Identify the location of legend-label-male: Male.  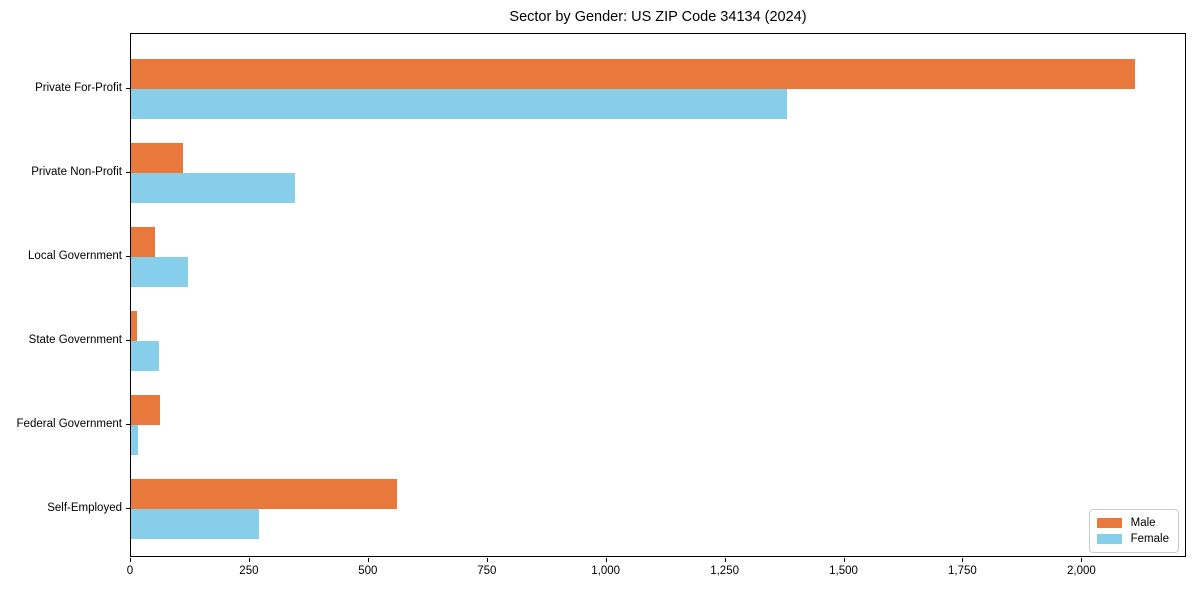
(1143, 523).